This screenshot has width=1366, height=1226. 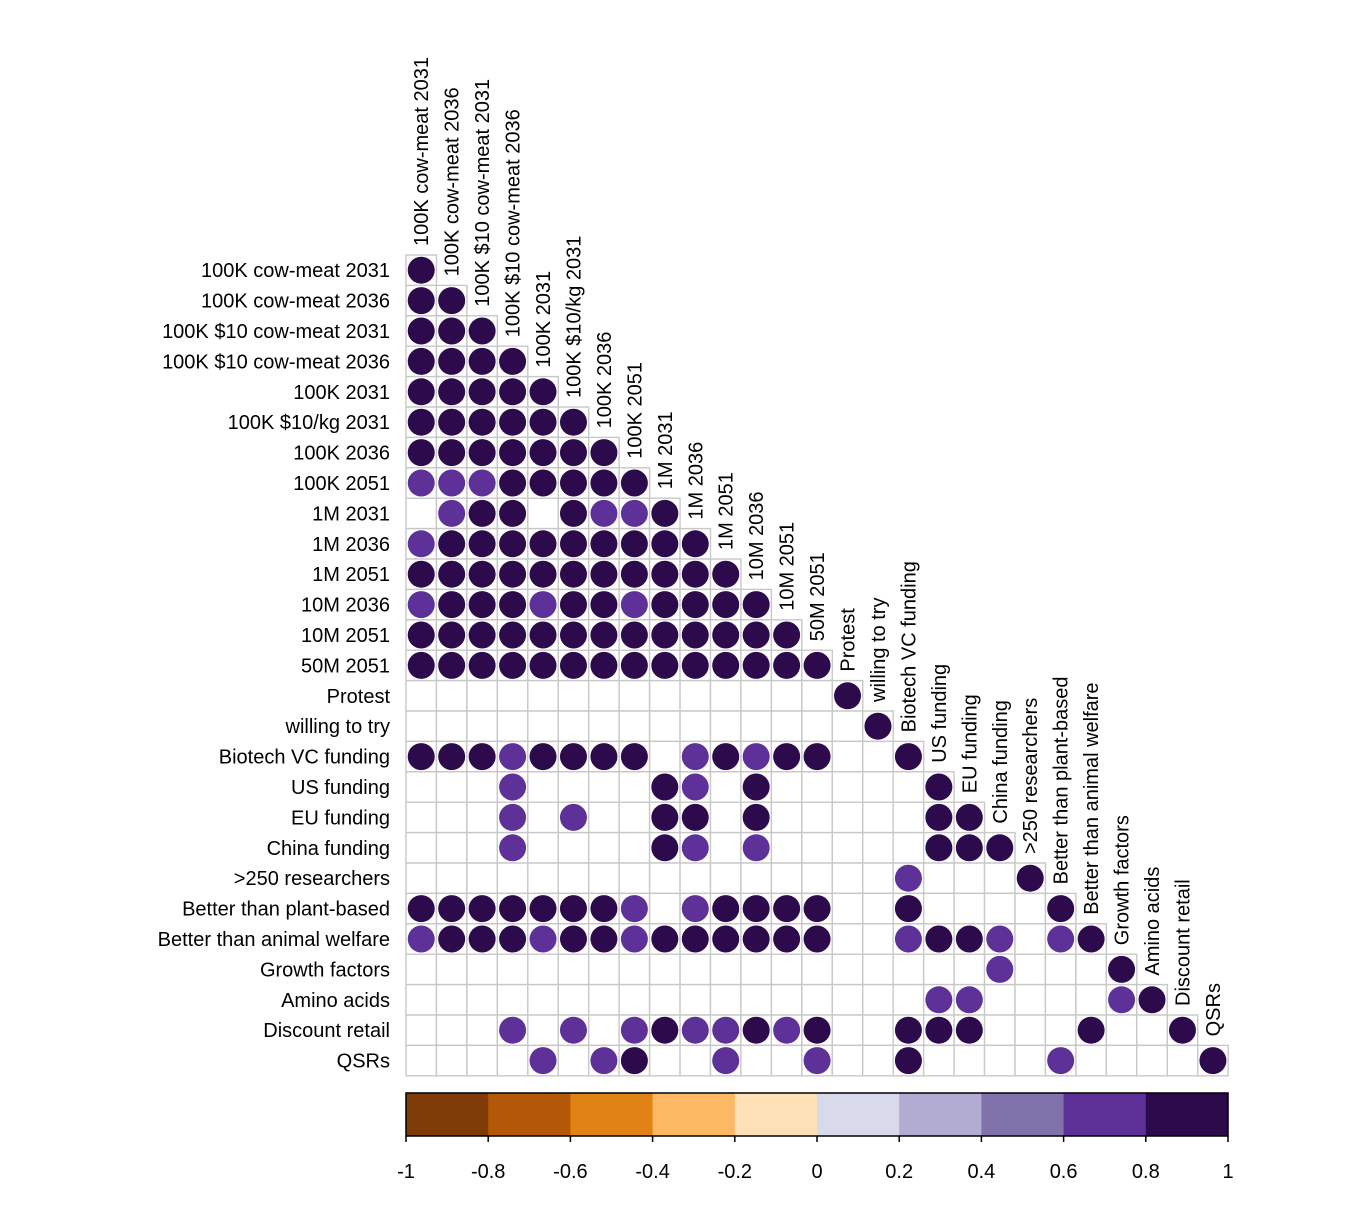 What do you see at coordinates (341, 393) in the screenshot?
I see `row-label: 100K 2031` at bounding box center [341, 393].